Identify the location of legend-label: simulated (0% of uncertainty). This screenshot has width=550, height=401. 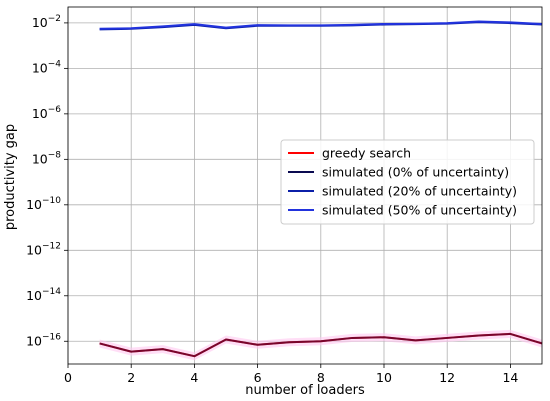
(415, 172).